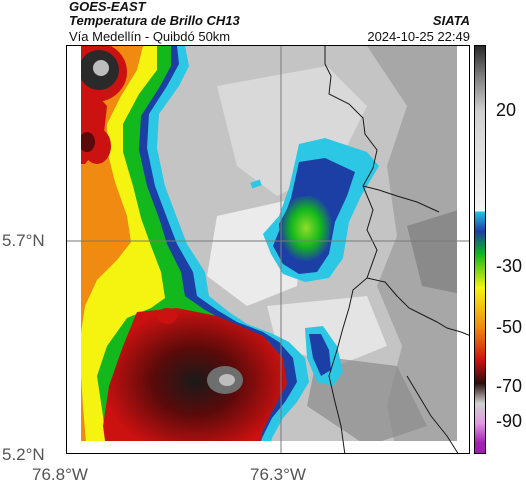  What do you see at coordinates (506, 110) in the screenshot?
I see `colorbar-label: 20` at bounding box center [506, 110].